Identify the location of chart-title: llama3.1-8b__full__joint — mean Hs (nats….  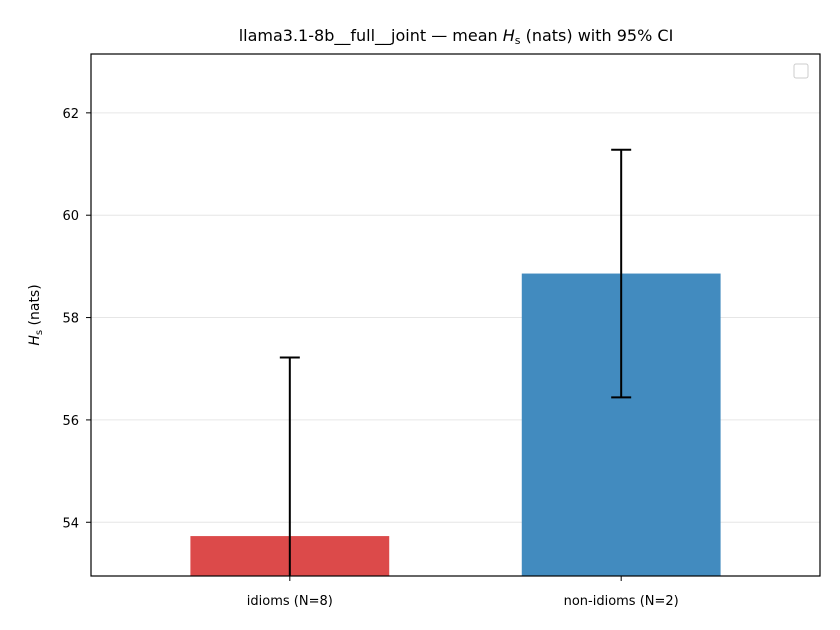
(456, 36).